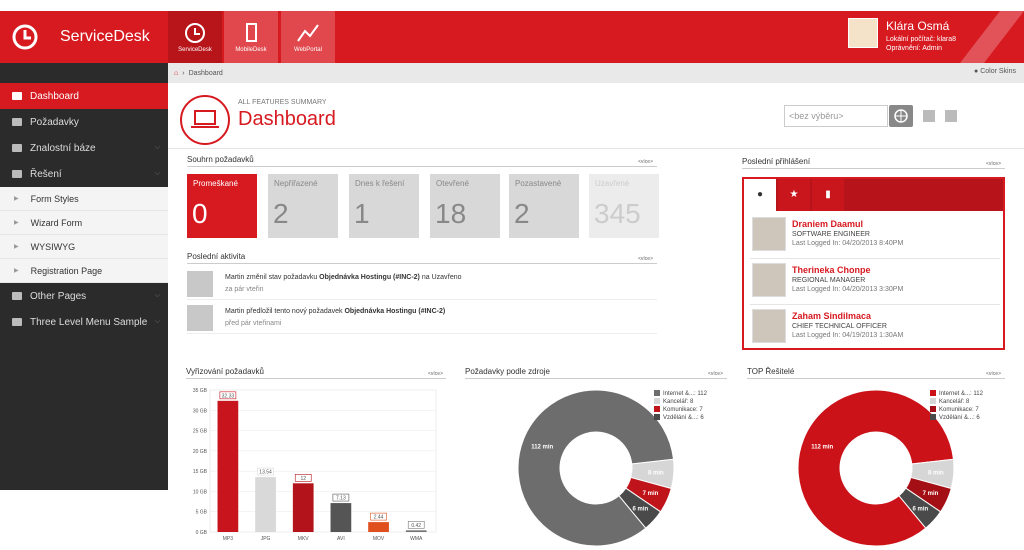 This screenshot has height=550, width=1024. What do you see at coordinates (195, 33) in the screenshot?
I see `clock-icon` at bounding box center [195, 33].